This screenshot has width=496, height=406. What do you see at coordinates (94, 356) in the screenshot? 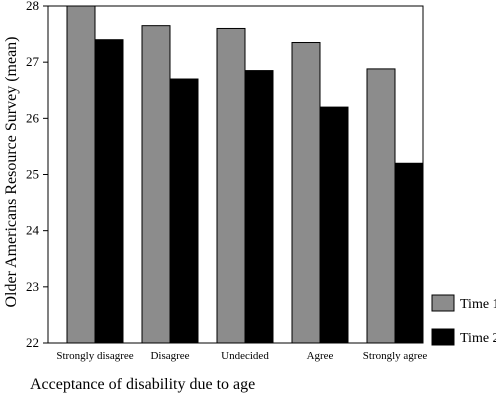
I see `x-tick-label: Strongly disagree` at bounding box center [94, 356].